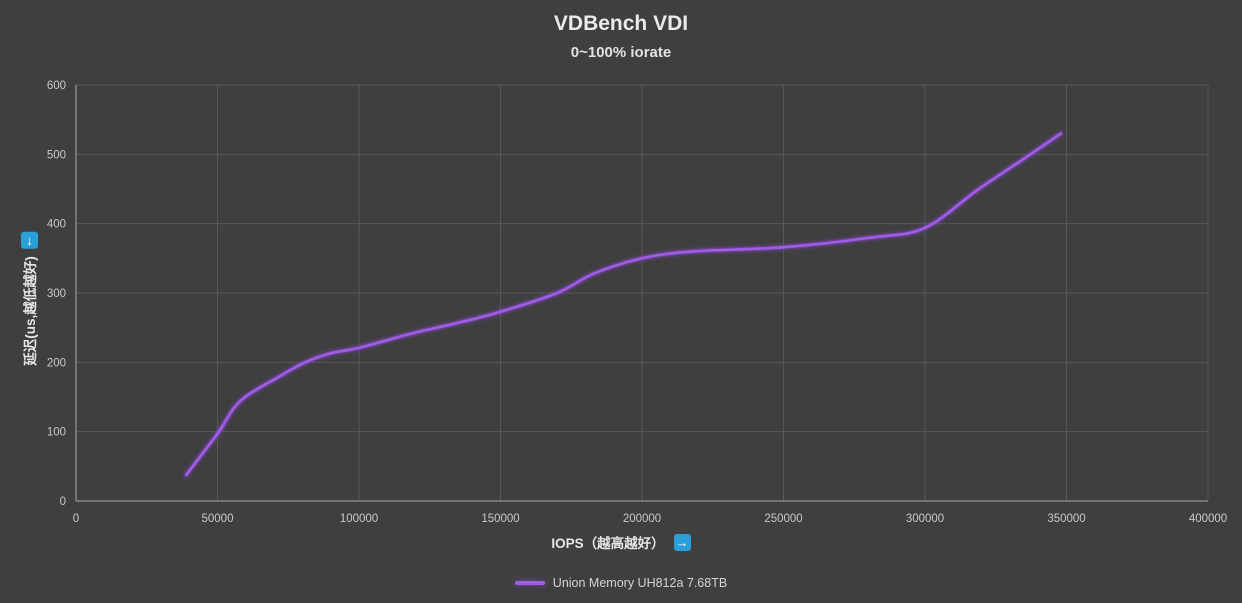  Describe the element at coordinates (56, 294) in the screenshot. I see `y-tick-label: 300` at that location.